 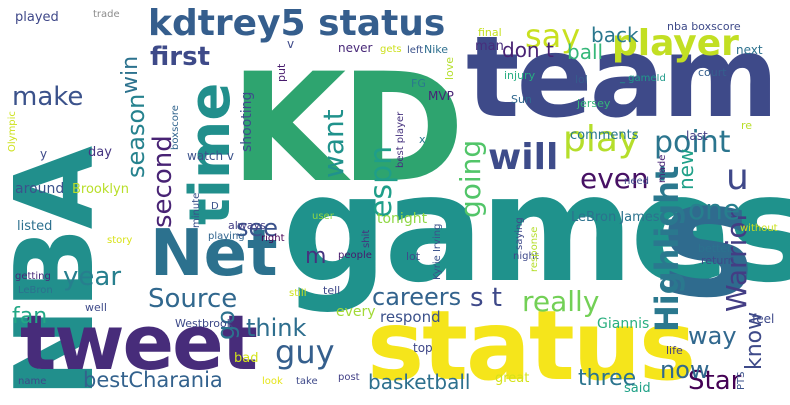 I want to click on word-don-t: don t, so click(x=528, y=50).